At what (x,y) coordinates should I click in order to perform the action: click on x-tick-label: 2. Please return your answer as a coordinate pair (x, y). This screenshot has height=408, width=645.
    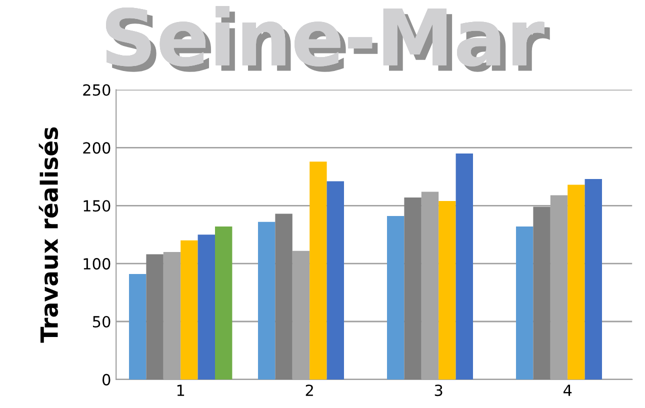
    Looking at the image, I should click on (309, 390).